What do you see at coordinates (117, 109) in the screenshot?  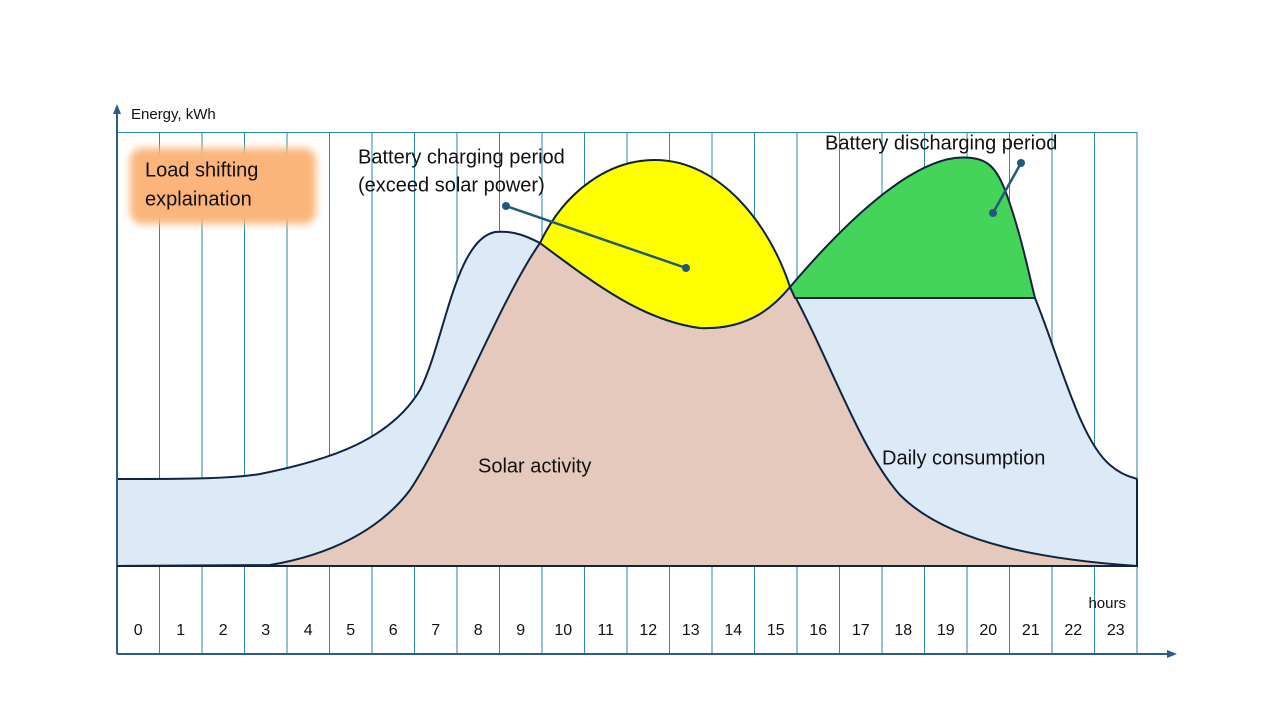 I see `y-arrow` at bounding box center [117, 109].